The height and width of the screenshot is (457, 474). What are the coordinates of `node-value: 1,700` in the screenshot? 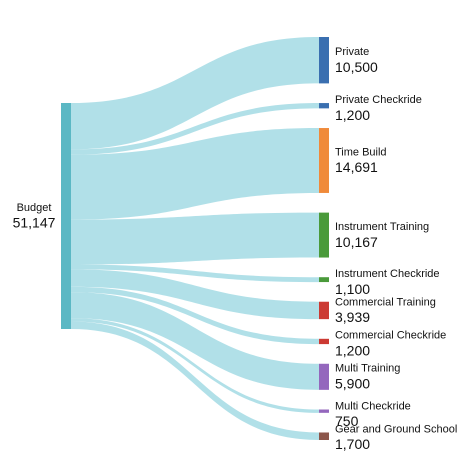 It's located at (352, 444).